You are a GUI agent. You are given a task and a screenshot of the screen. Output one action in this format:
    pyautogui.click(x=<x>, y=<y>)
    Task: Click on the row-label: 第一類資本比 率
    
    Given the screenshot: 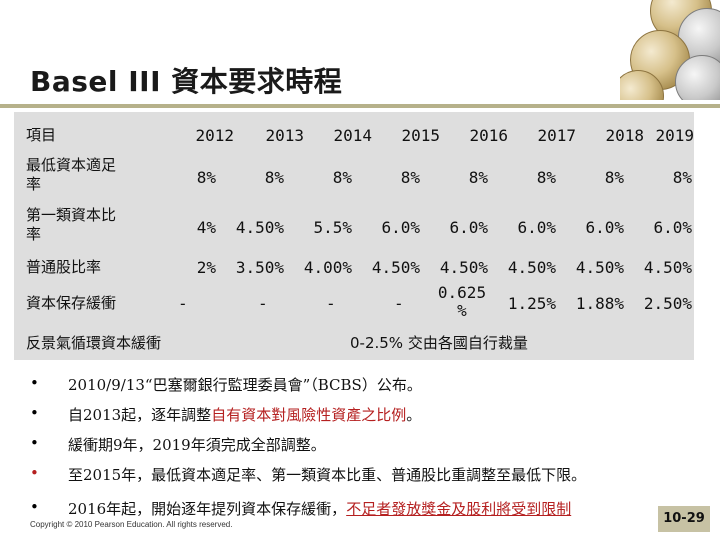 What is the action you would take?
    pyautogui.click(x=71, y=224)
    